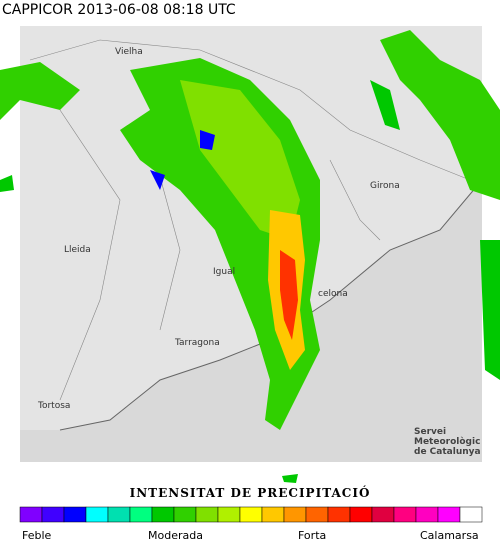 The image size is (500, 545). Describe the element at coordinates (129, 52) in the screenshot. I see `place-label: Vielha` at that location.